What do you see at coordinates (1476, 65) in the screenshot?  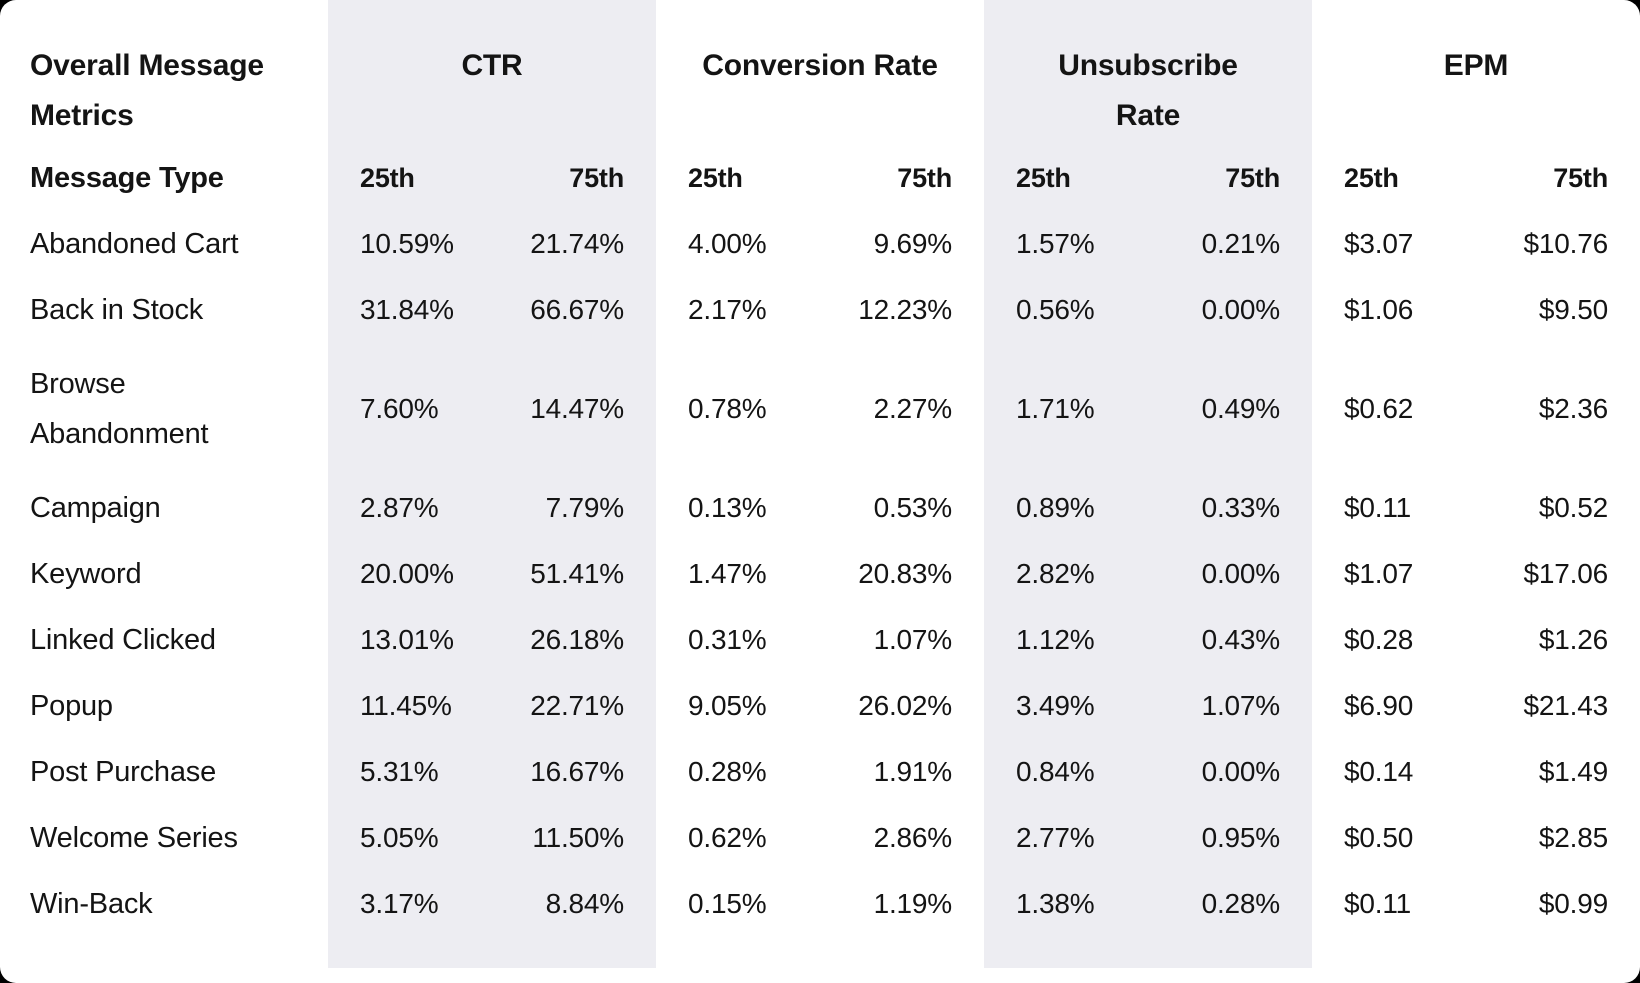 I see `column-group-label: EPM` at bounding box center [1476, 65].